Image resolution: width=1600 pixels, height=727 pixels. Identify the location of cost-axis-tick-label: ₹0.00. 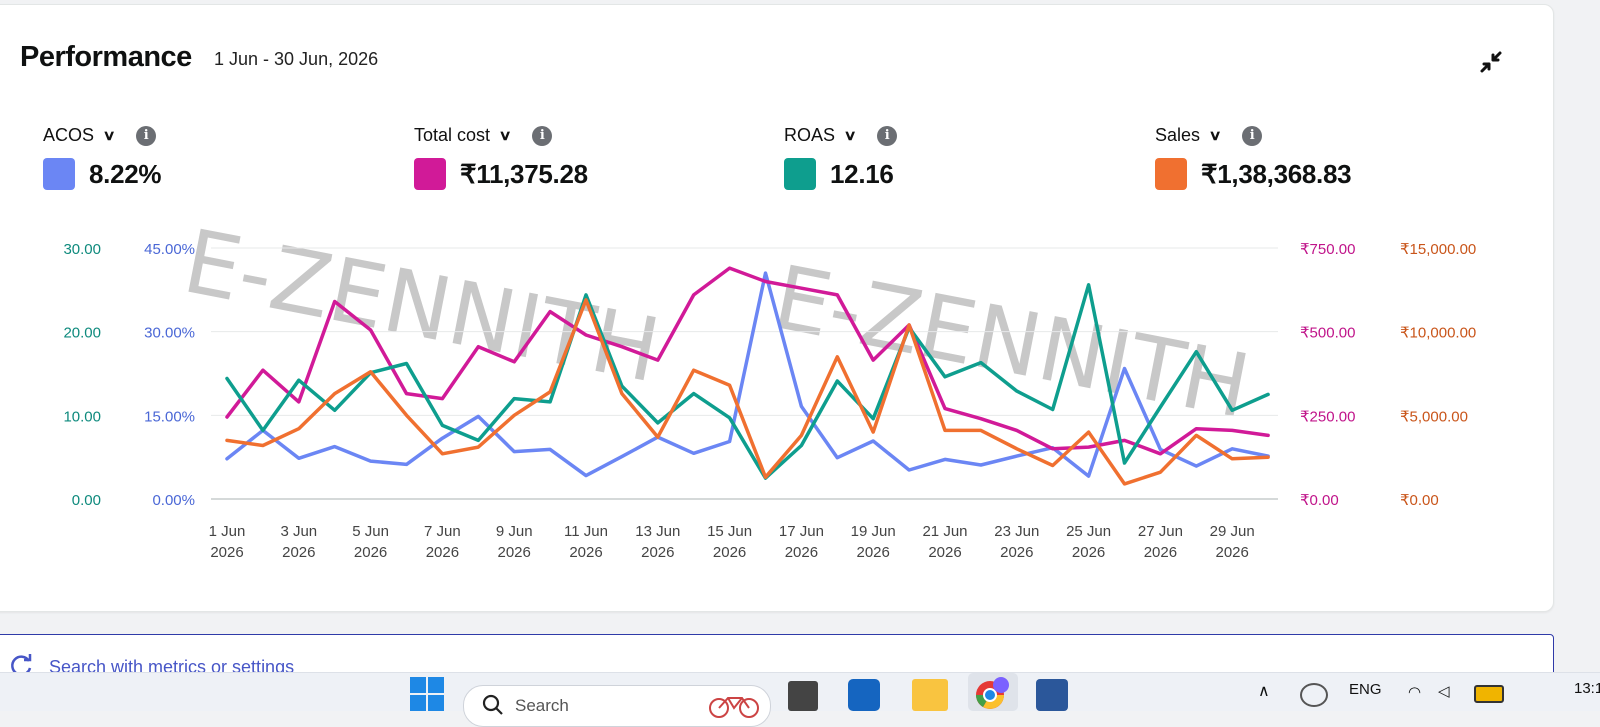
(1319, 500).